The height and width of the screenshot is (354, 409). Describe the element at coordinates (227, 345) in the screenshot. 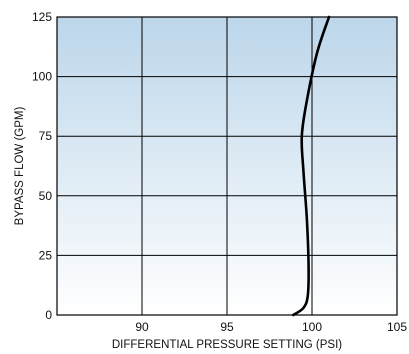

I see `x-axis-label: DIFFERENTIAL PRESSURE SETTING (PSI)` at that location.